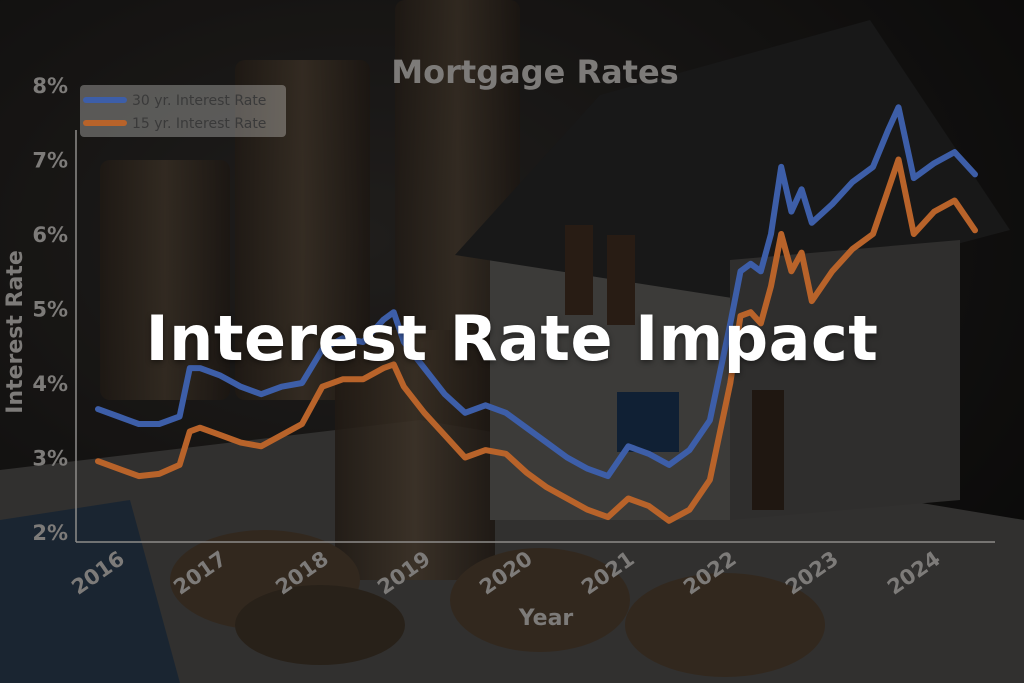 This screenshot has width=1024, height=683. I want to click on y-tick-label: 2%, so click(50, 533).